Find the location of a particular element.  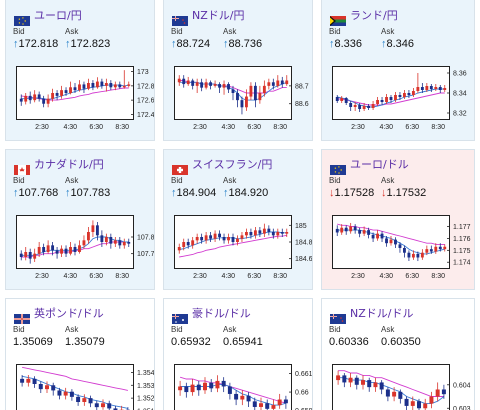

intraday-chart: 1.177 1.176 1.175 1.174 2:30 4:30 6:30 8:30 is located at coordinates (402, 247).